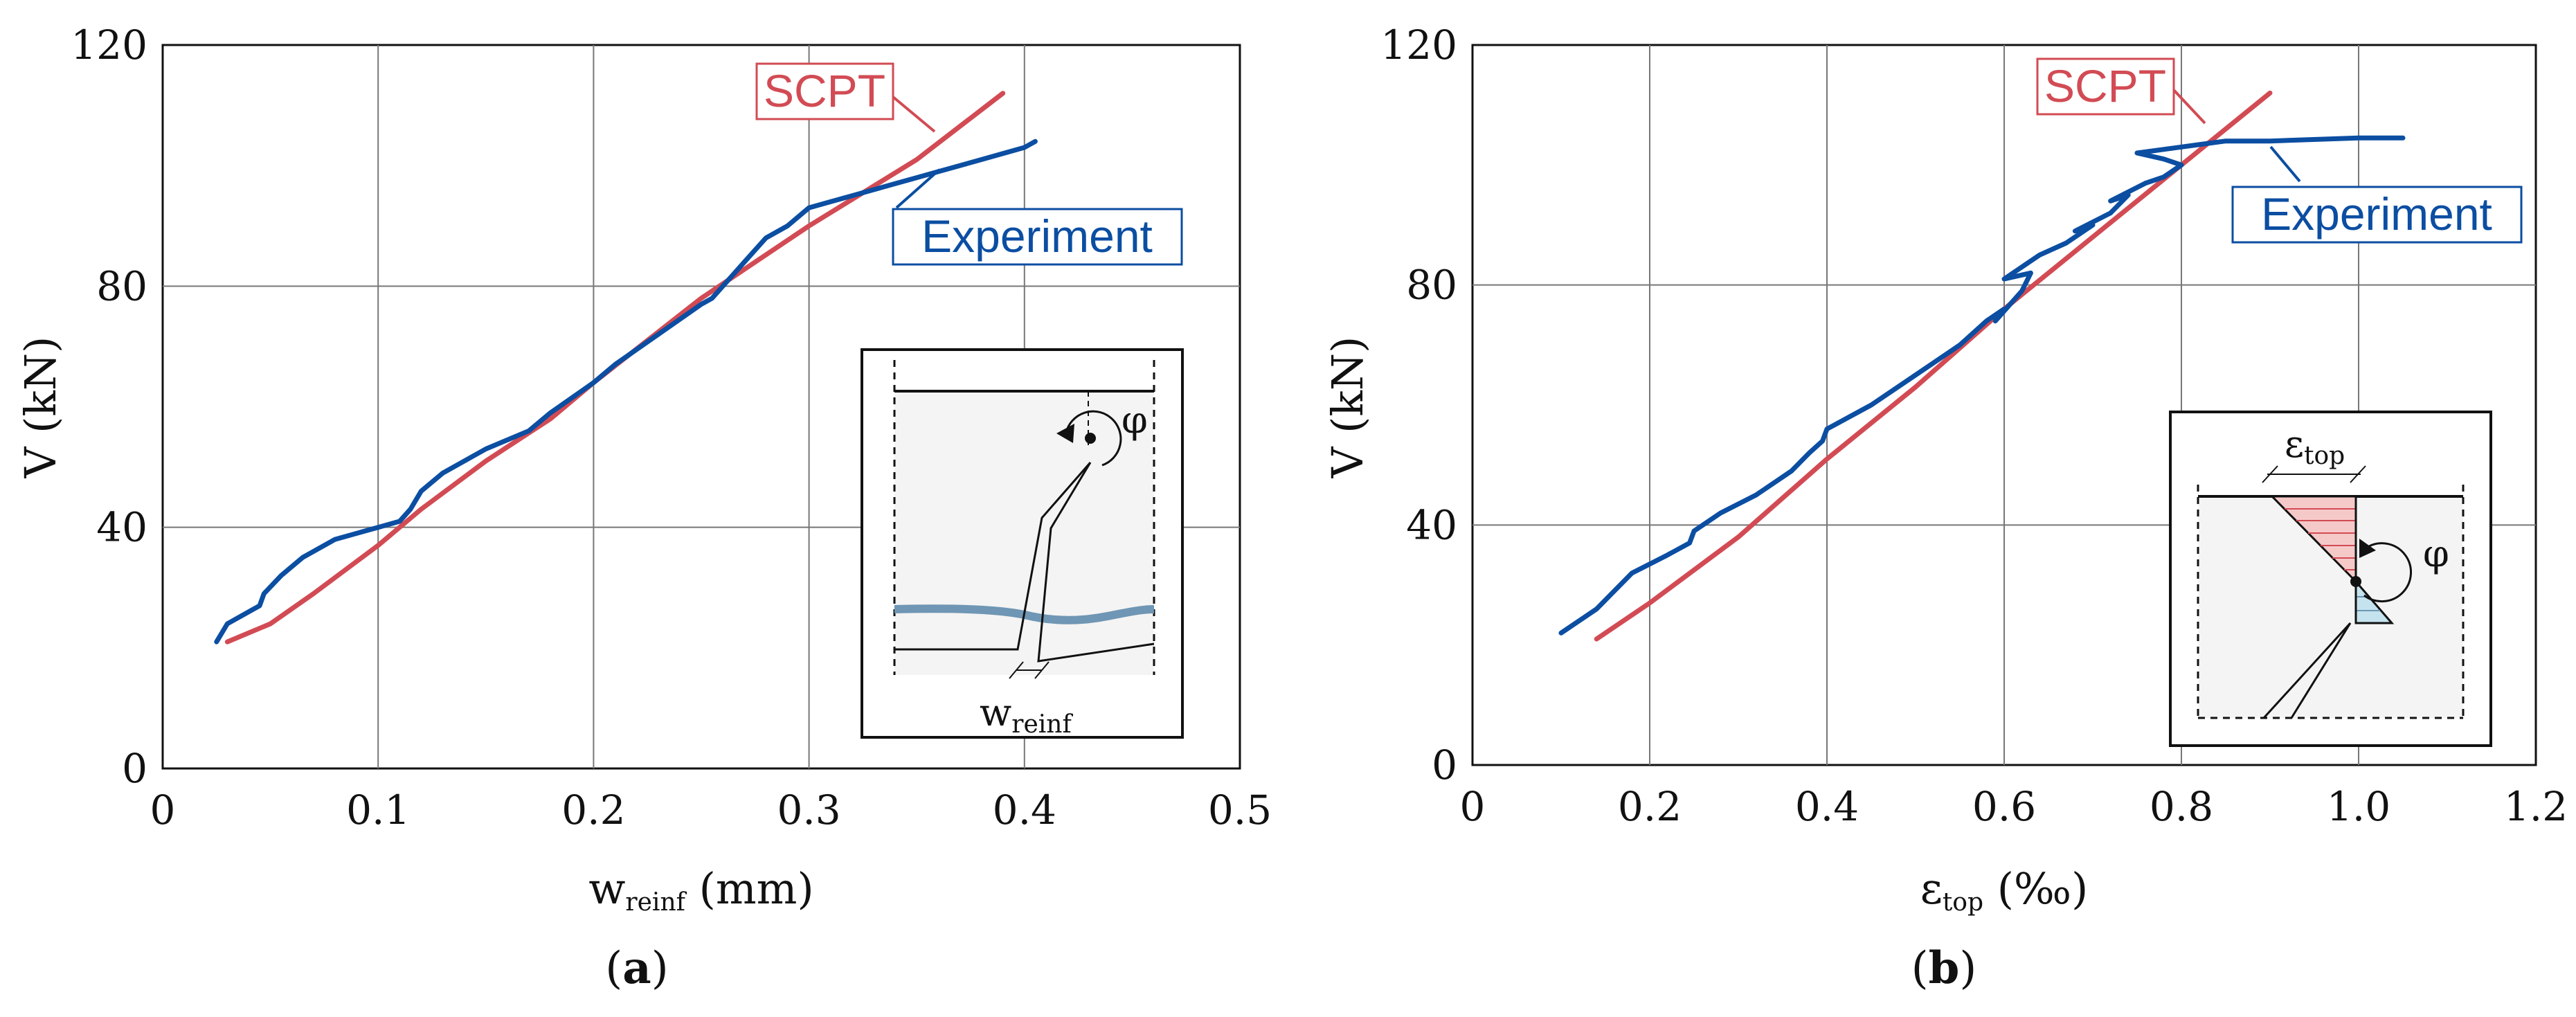 The image size is (2576, 1017). What do you see at coordinates (1135, 420) in the screenshot?
I see `inset-a-phi: φ` at bounding box center [1135, 420].